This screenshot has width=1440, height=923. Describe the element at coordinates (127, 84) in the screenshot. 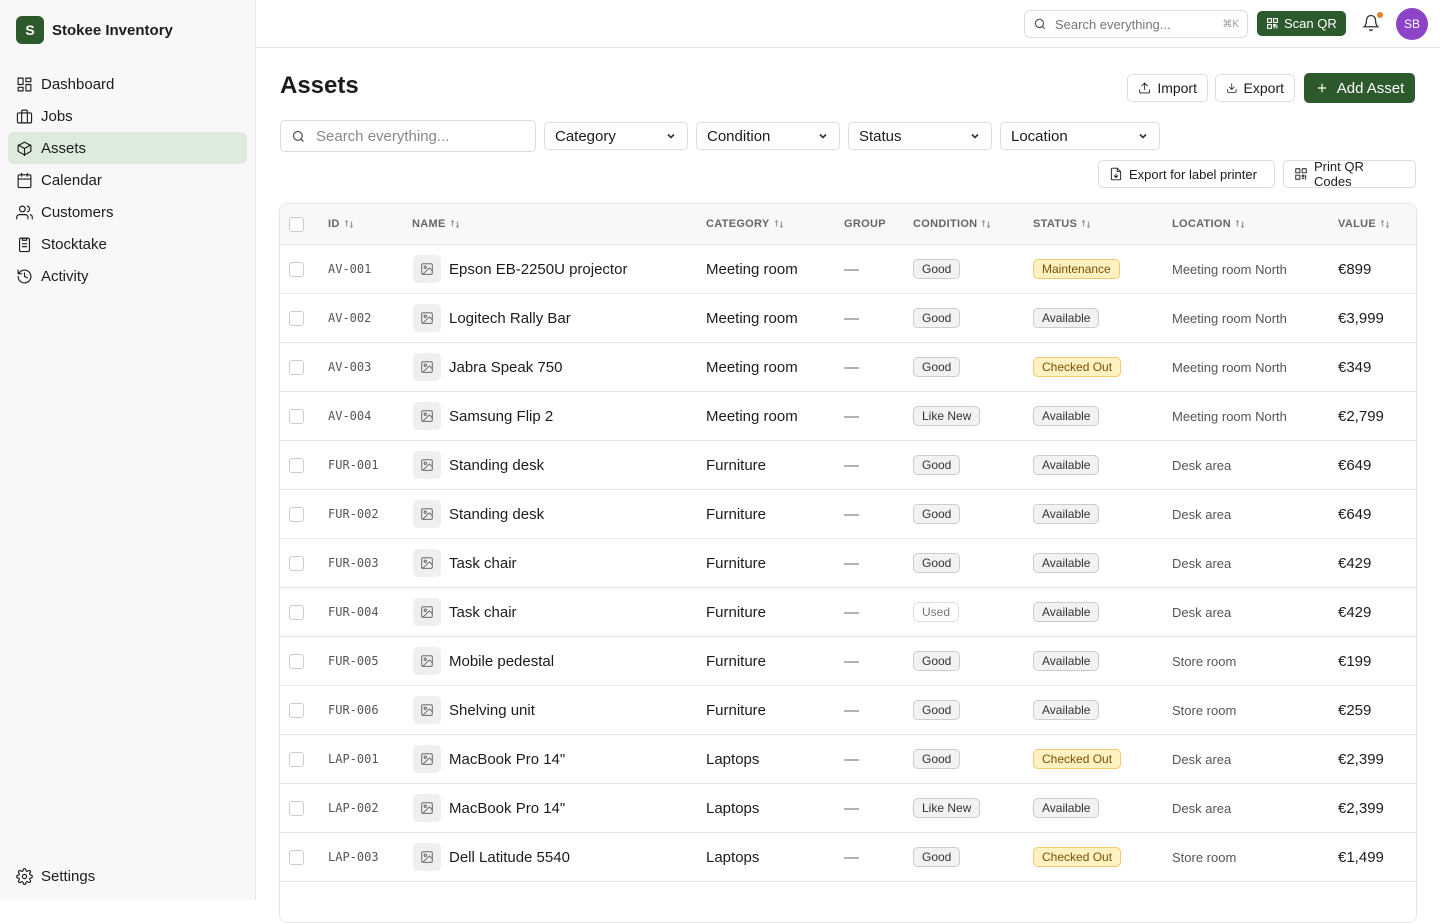

I see `sidebar-item-dashboard: Dashboard` at that location.